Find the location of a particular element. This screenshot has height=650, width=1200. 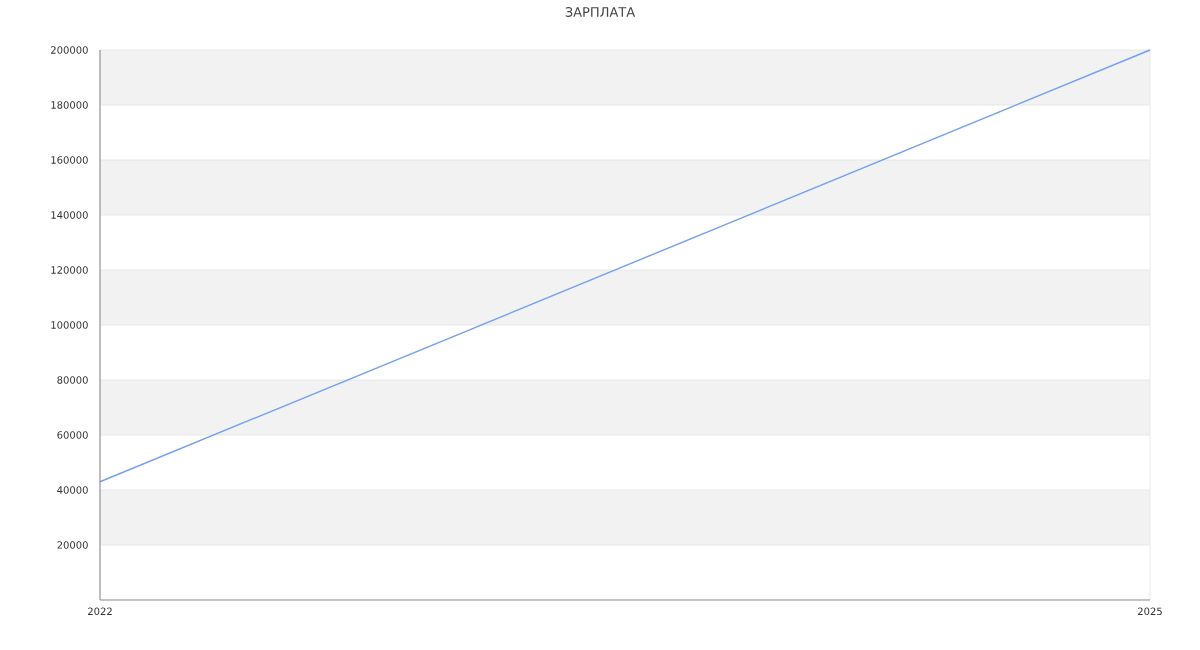

y-tick-label: 120000 is located at coordinates (69, 270).